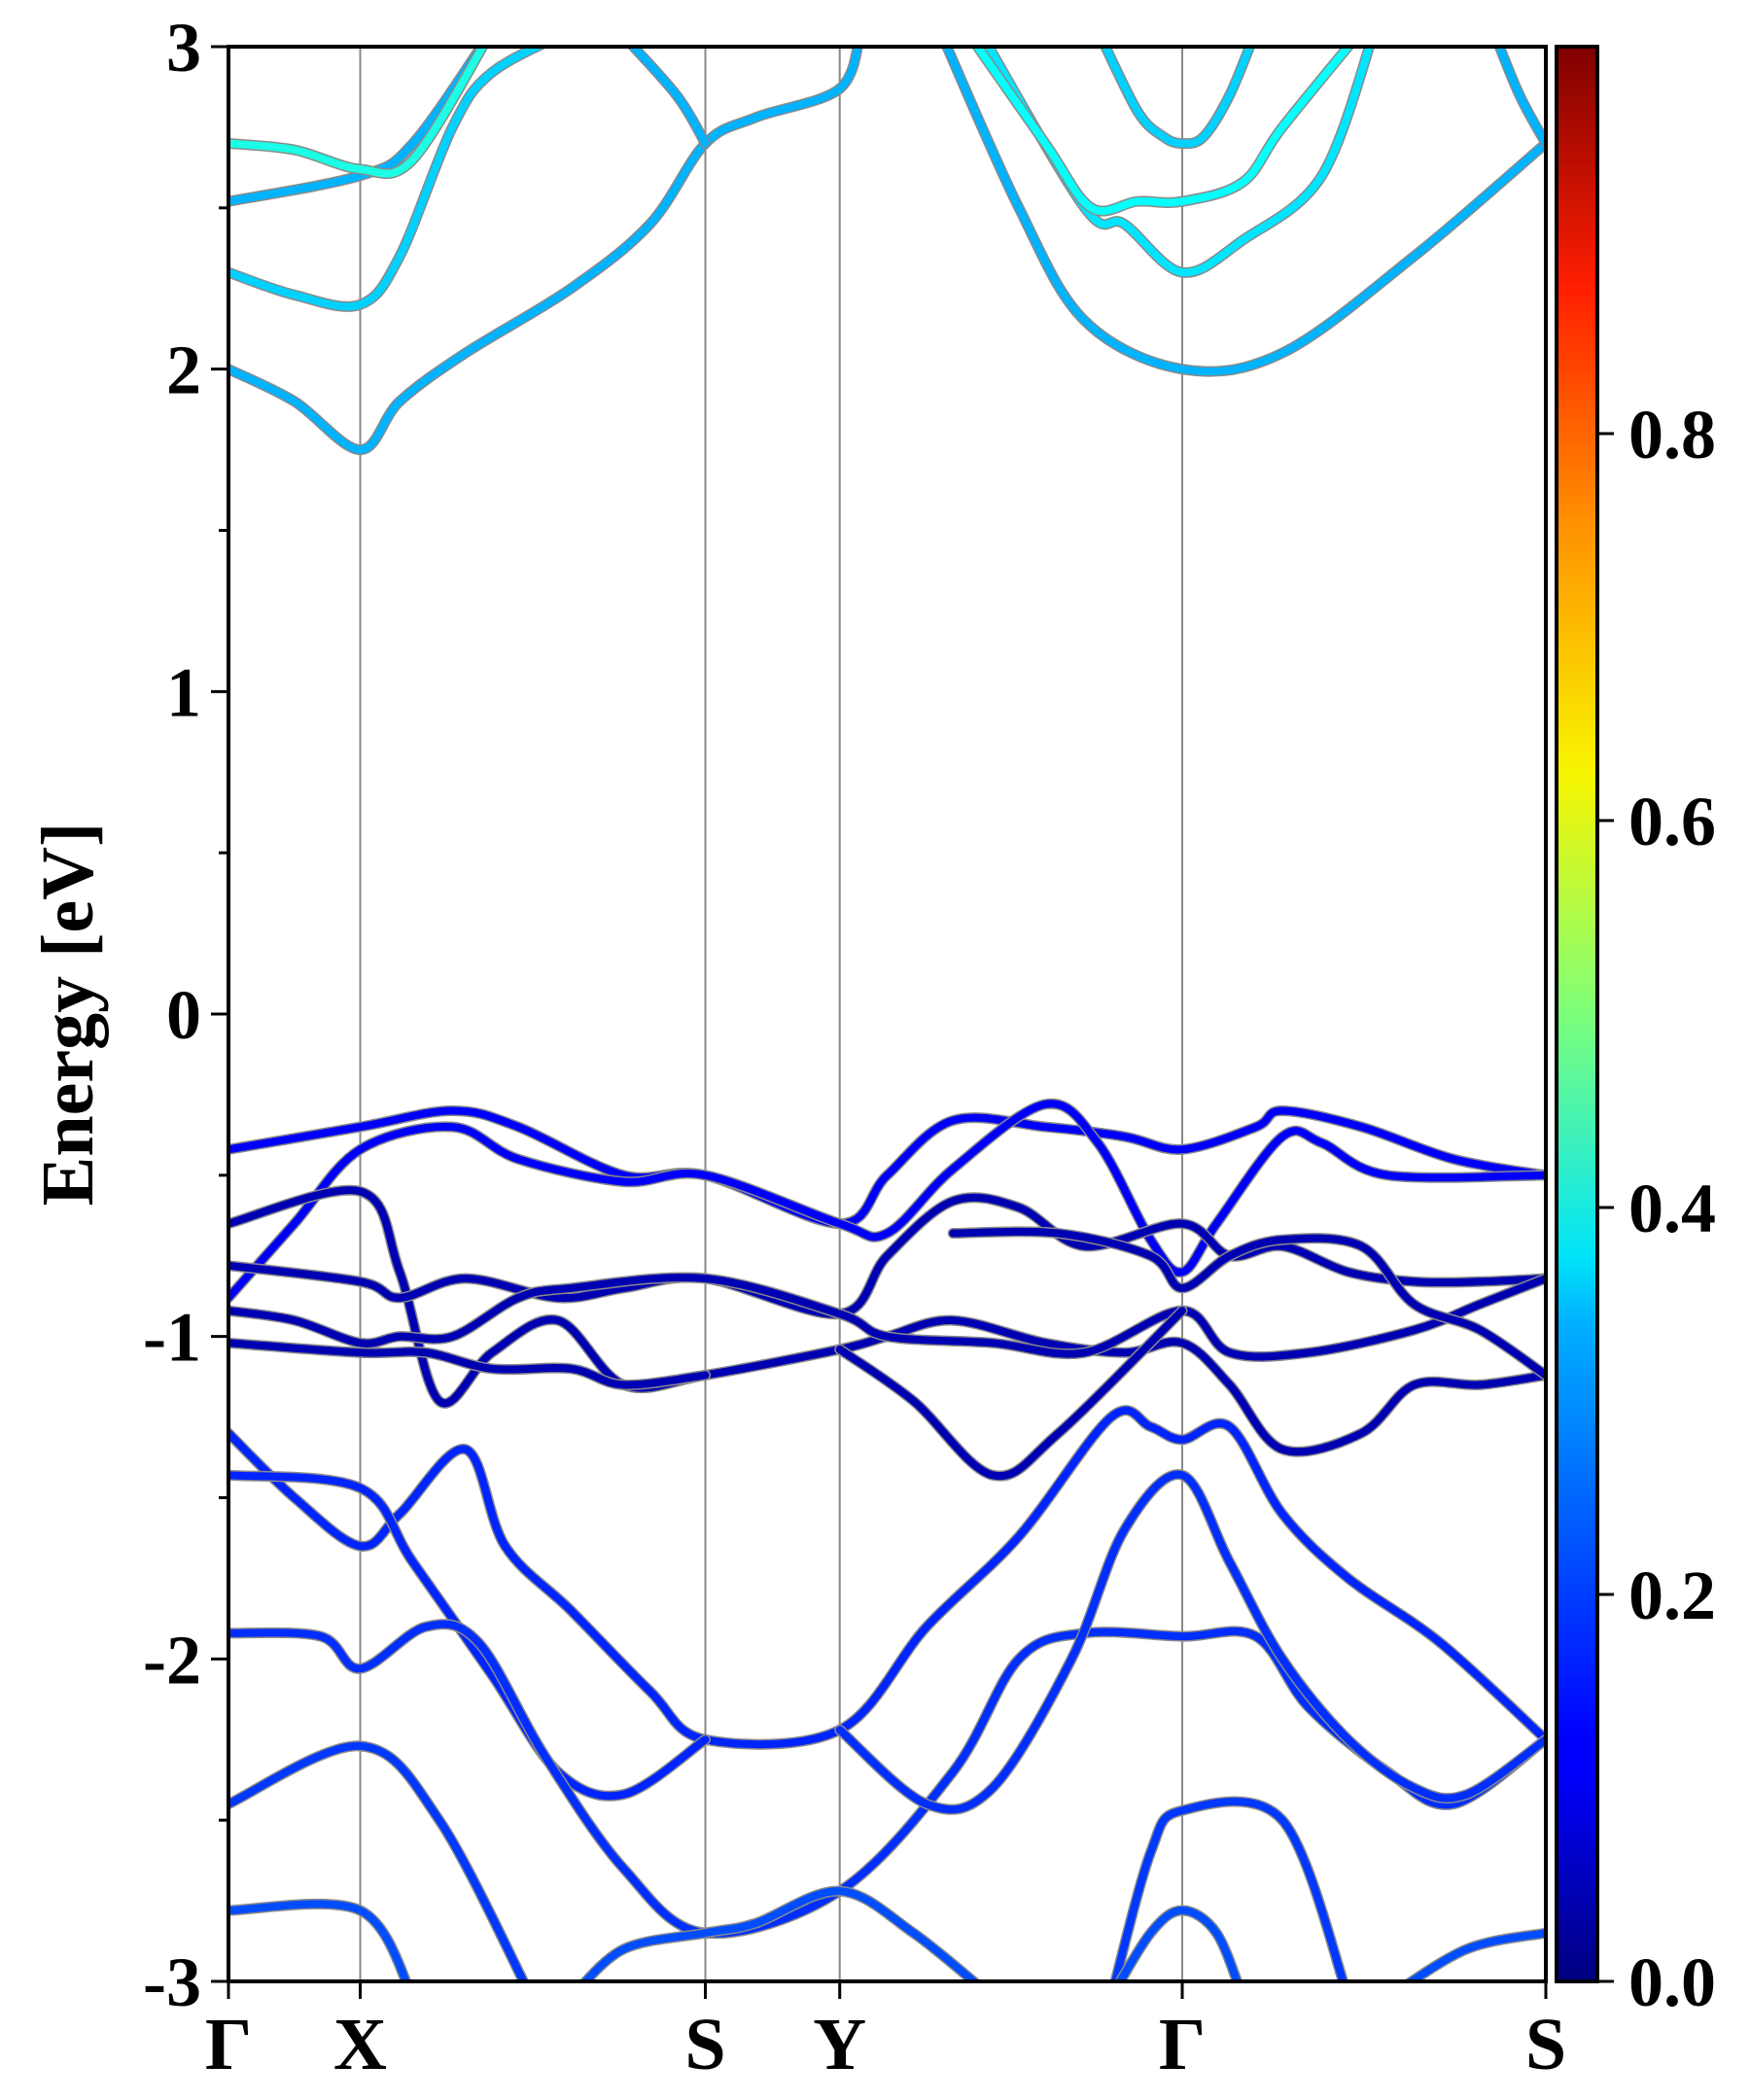 This screenshot has height=2100, width=1750. Describe the element at coordinates (183, 370) in the screenshot. I see `y-tick-label: 2` at that location.